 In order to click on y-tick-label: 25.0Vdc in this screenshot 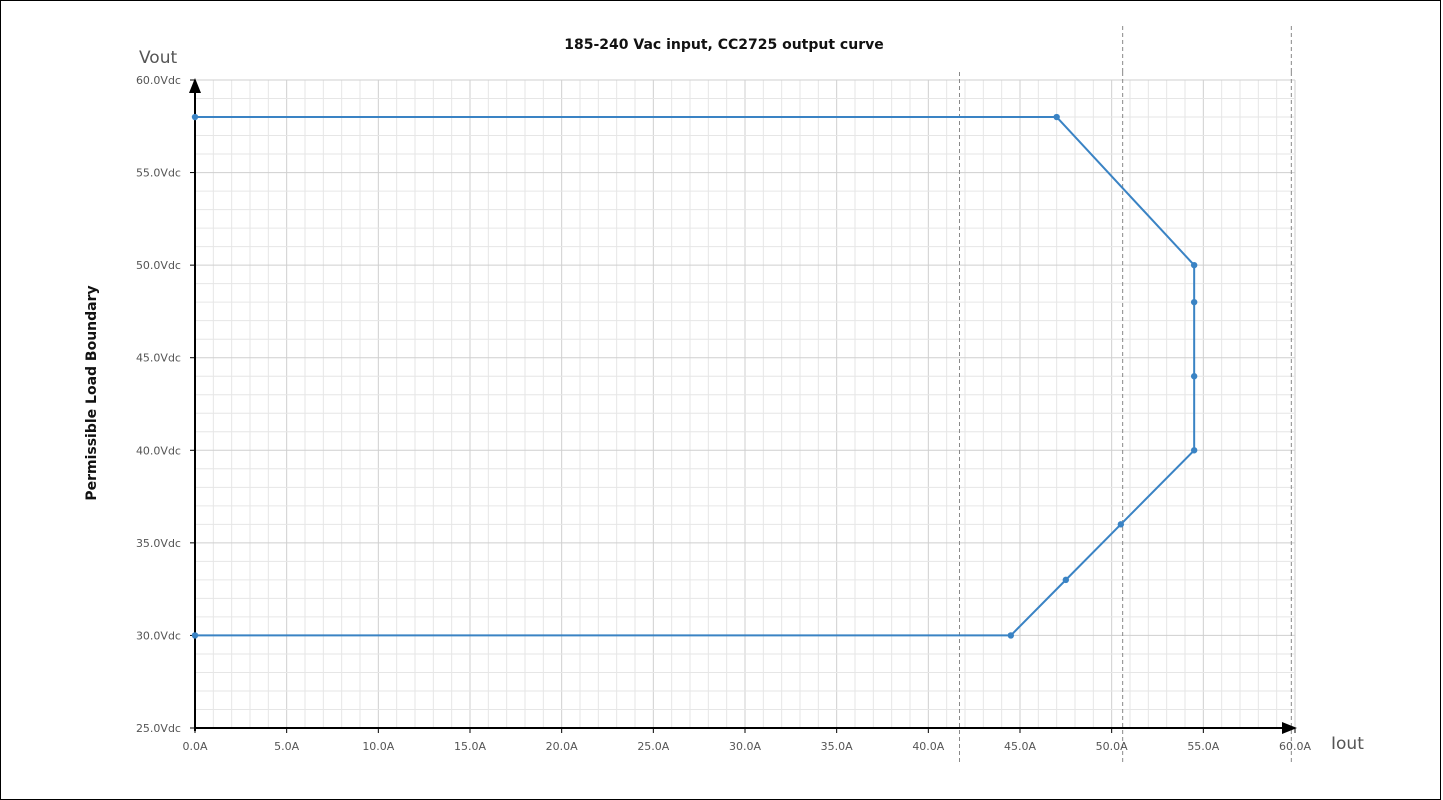, I will do `click(158, 728)`.